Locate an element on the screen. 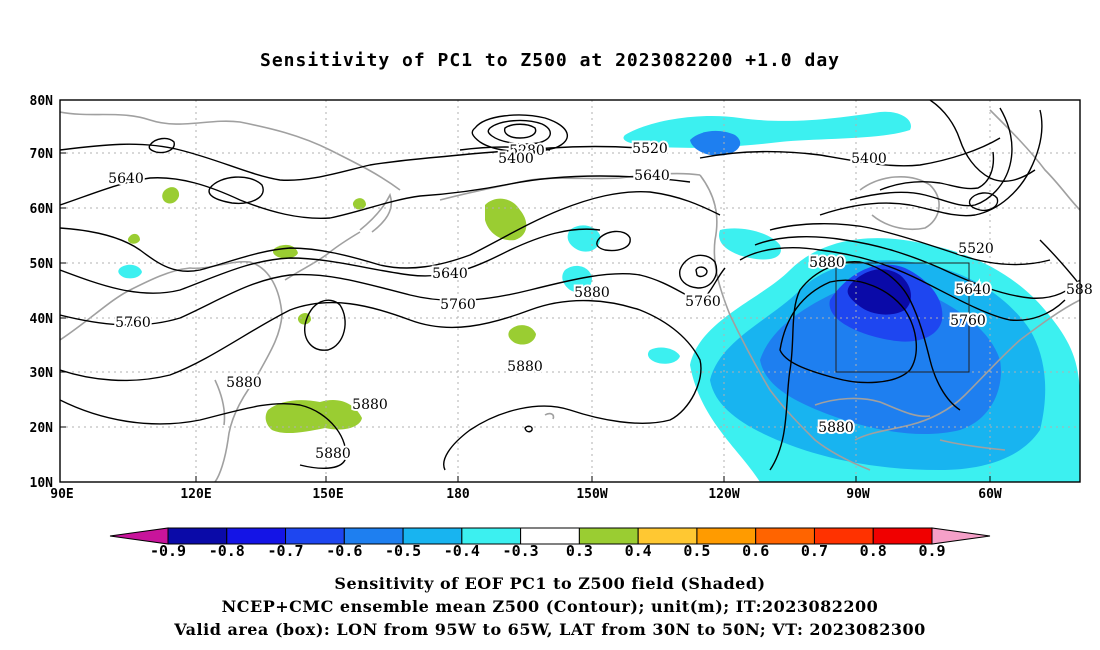  coastline-greenland is located at coordinates (1034, 160).